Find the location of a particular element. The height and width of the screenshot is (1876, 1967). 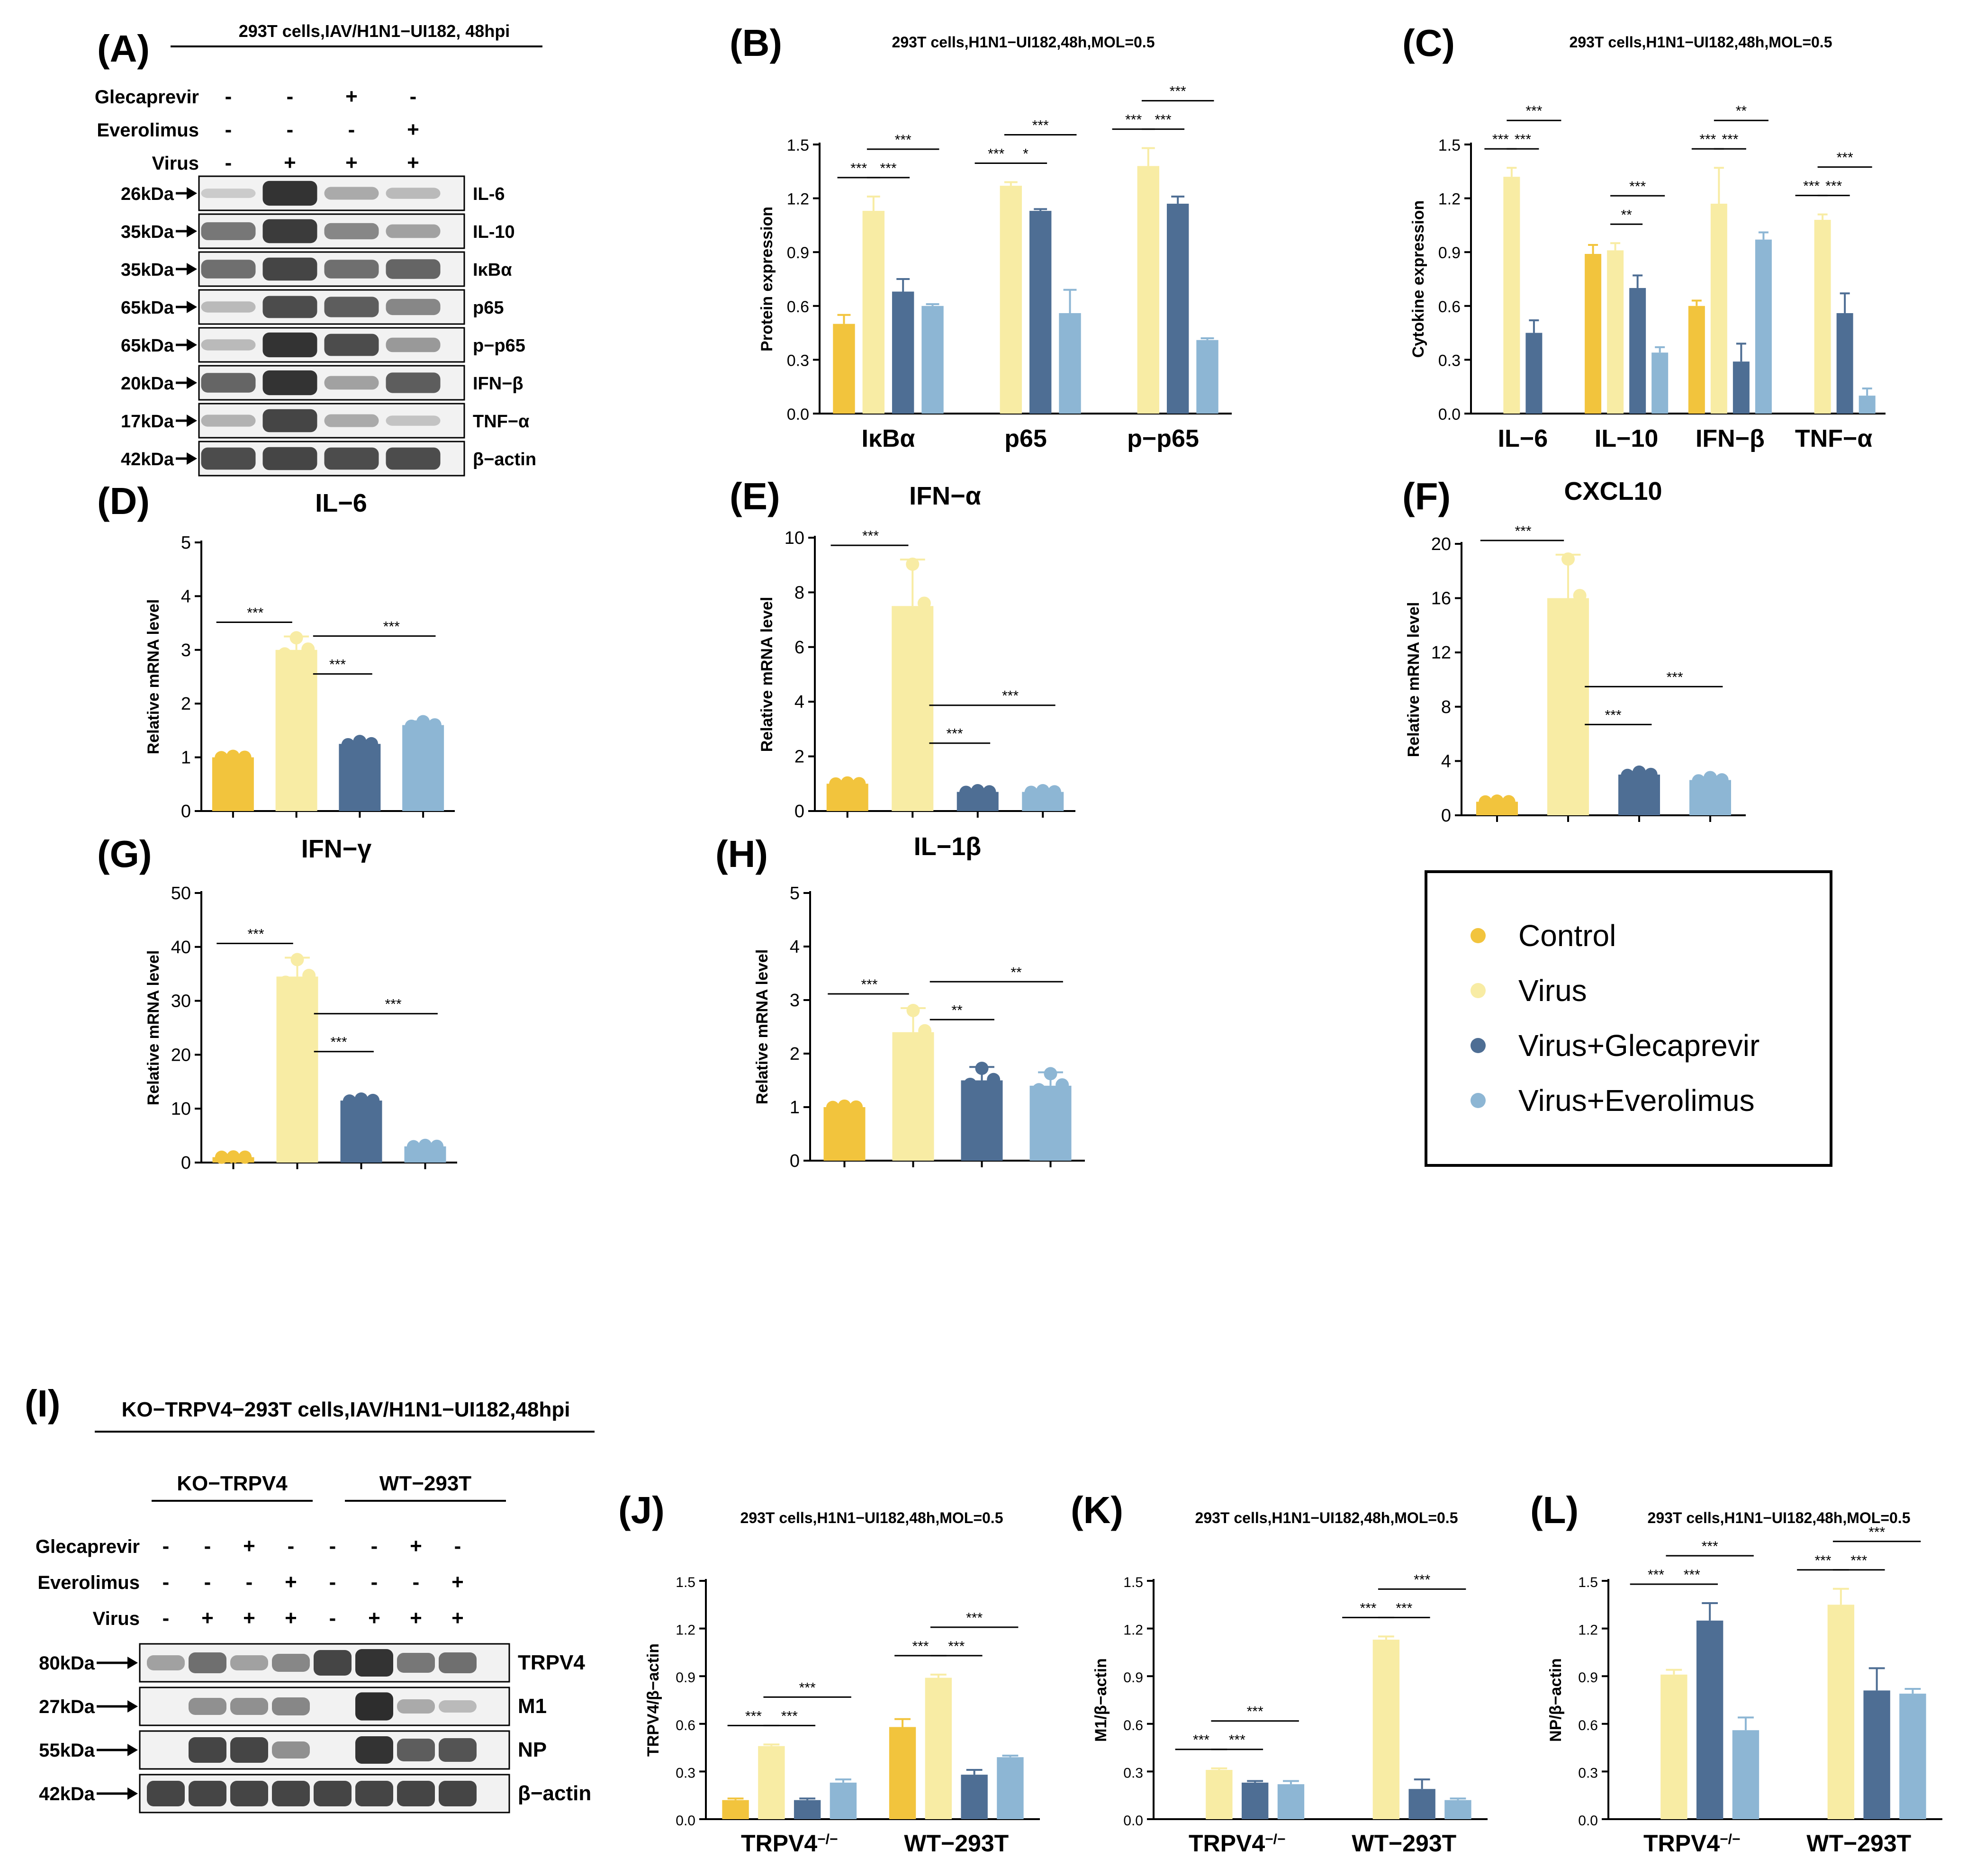

protein-name: TRPV4 is located at coordinates (551, 1662).